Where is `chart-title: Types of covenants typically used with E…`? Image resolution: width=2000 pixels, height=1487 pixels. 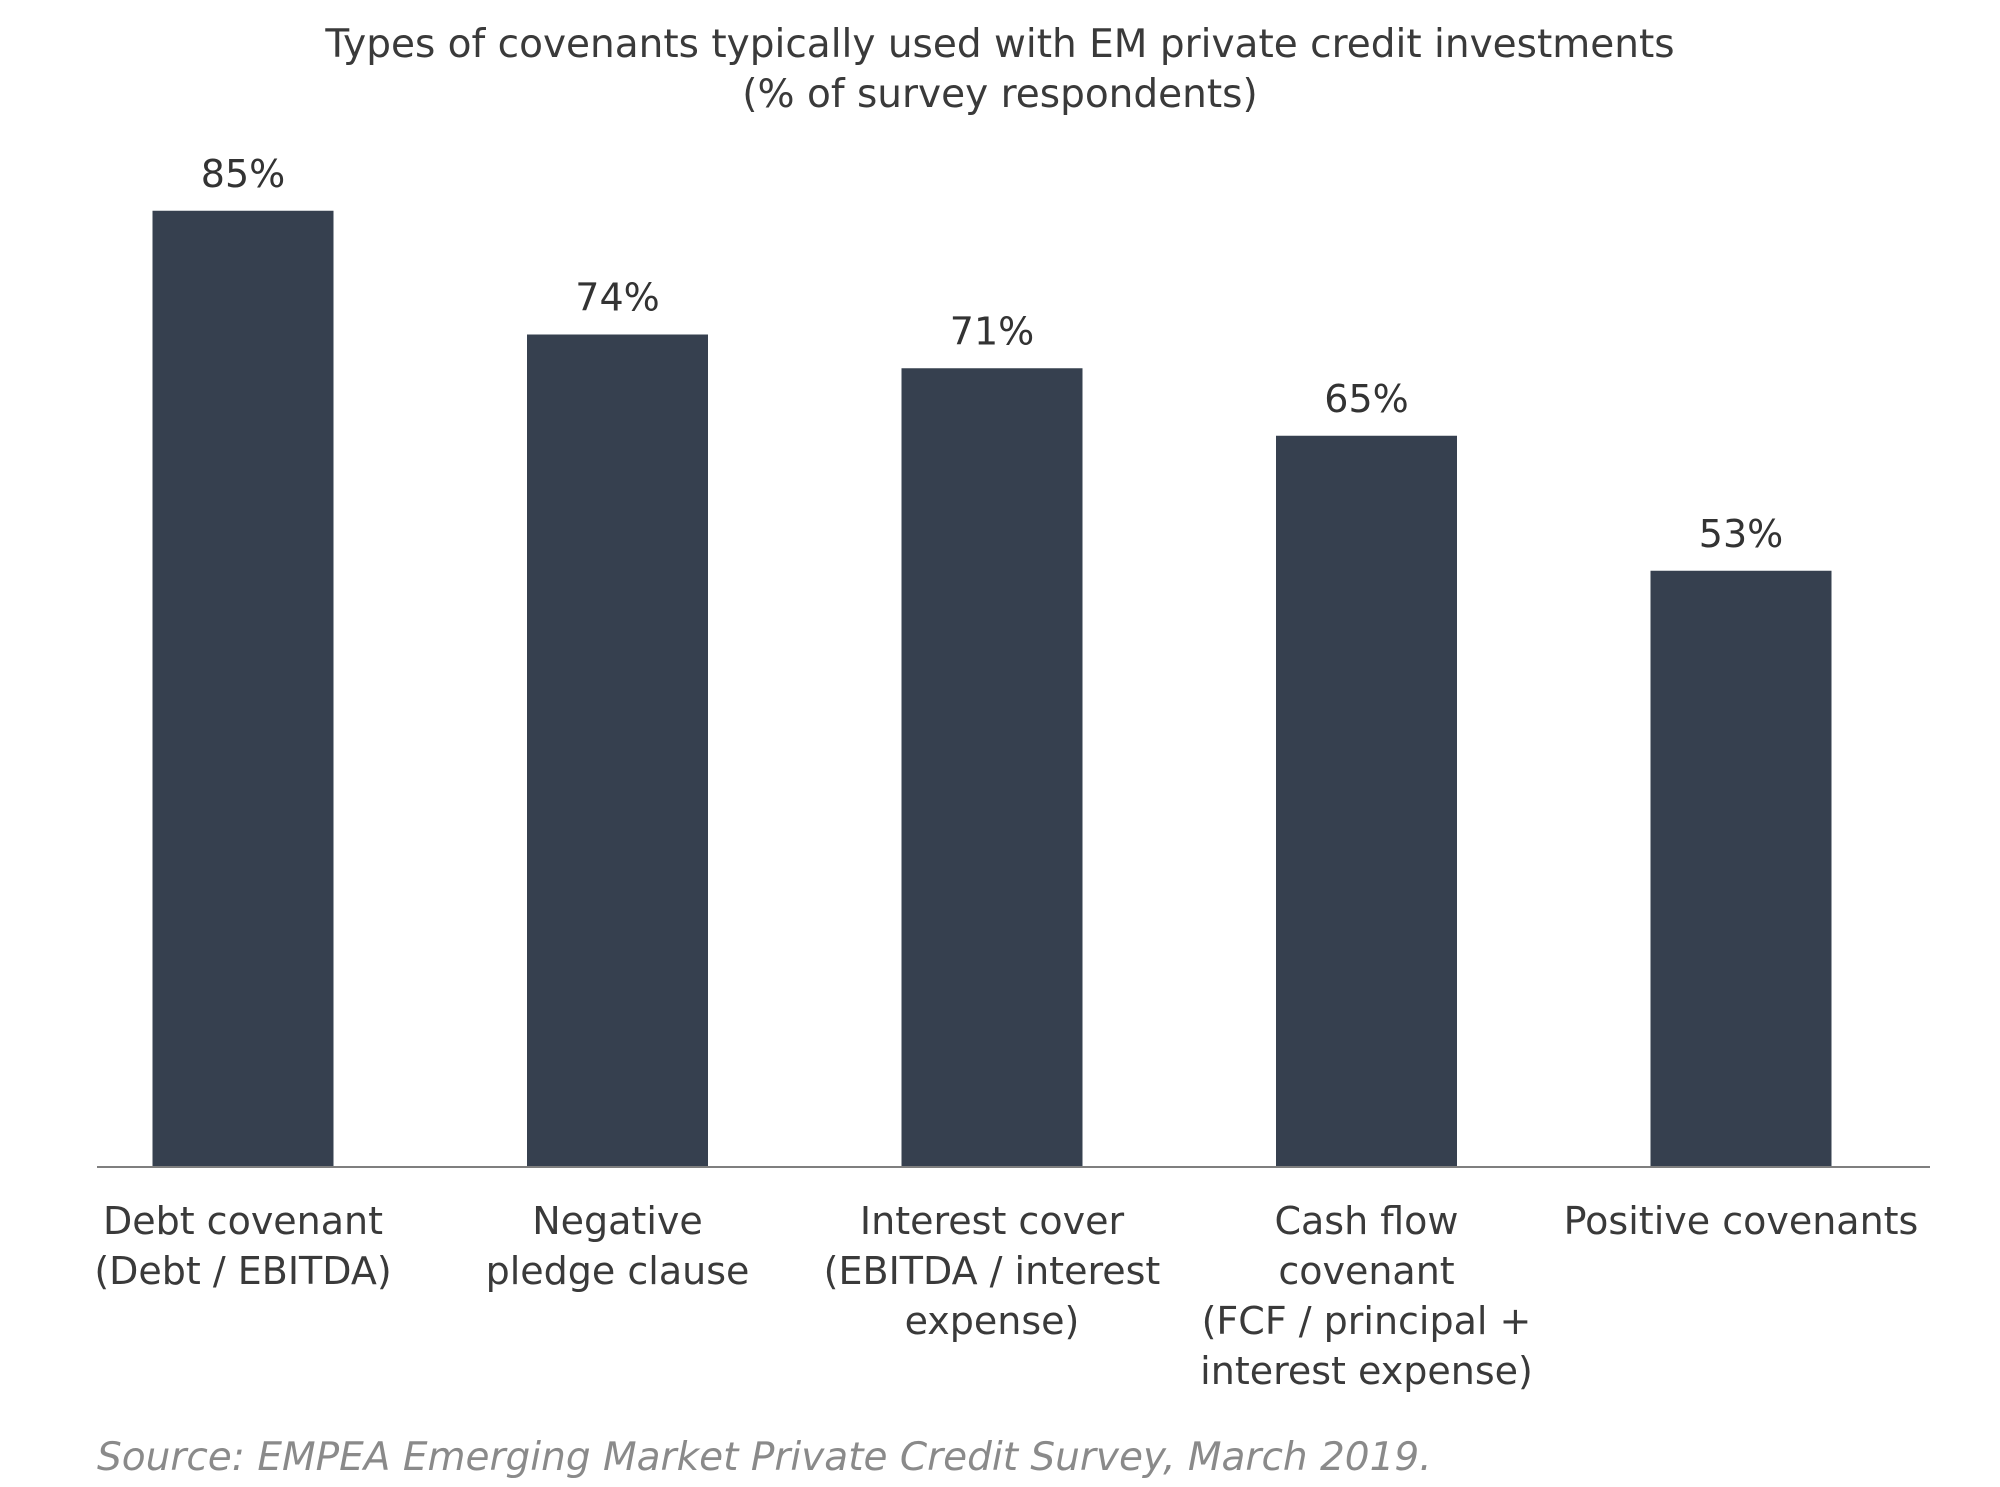
chart-title: Types of covenants typically used with E… is located at coordinates (1000, 44).